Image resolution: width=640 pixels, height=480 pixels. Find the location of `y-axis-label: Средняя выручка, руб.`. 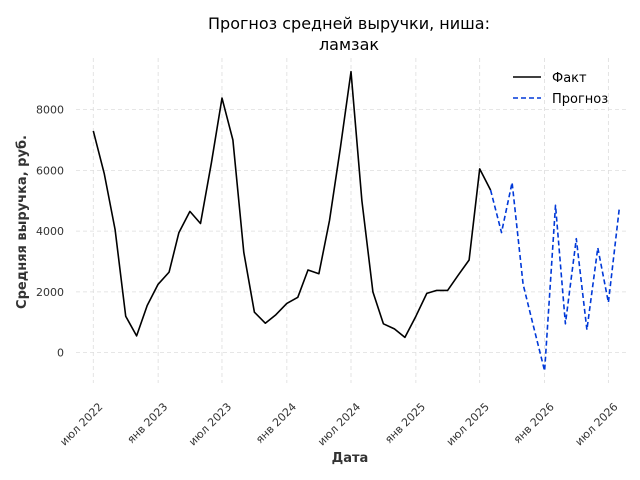

y-axis-label: Средняя выручка, руб. is located at coordinates (22, 222).